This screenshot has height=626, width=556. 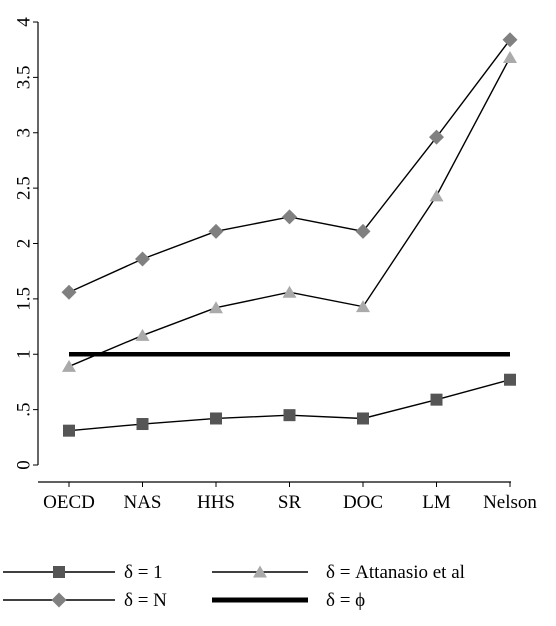 I want to click on y-tick-label: 3, so click(x=24, y=133).